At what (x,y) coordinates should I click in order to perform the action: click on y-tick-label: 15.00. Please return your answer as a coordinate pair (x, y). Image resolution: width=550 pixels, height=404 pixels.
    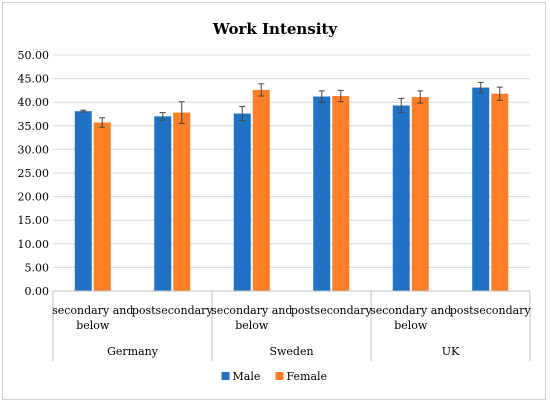
    Looking at the image, I should click on (34, 220).